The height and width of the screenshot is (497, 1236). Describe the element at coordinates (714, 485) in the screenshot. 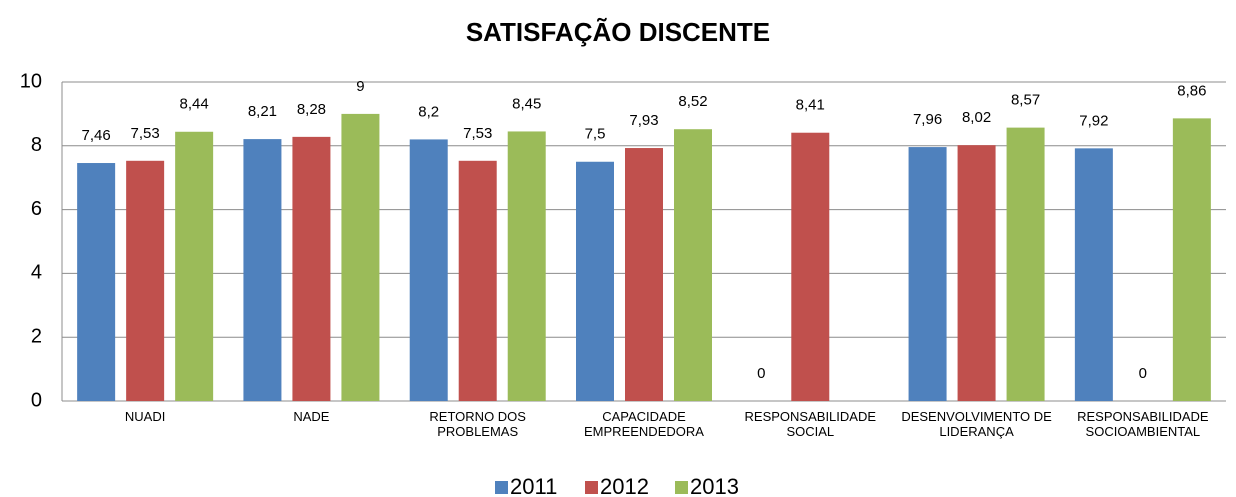

I see `legend-label: 2013` at that location.